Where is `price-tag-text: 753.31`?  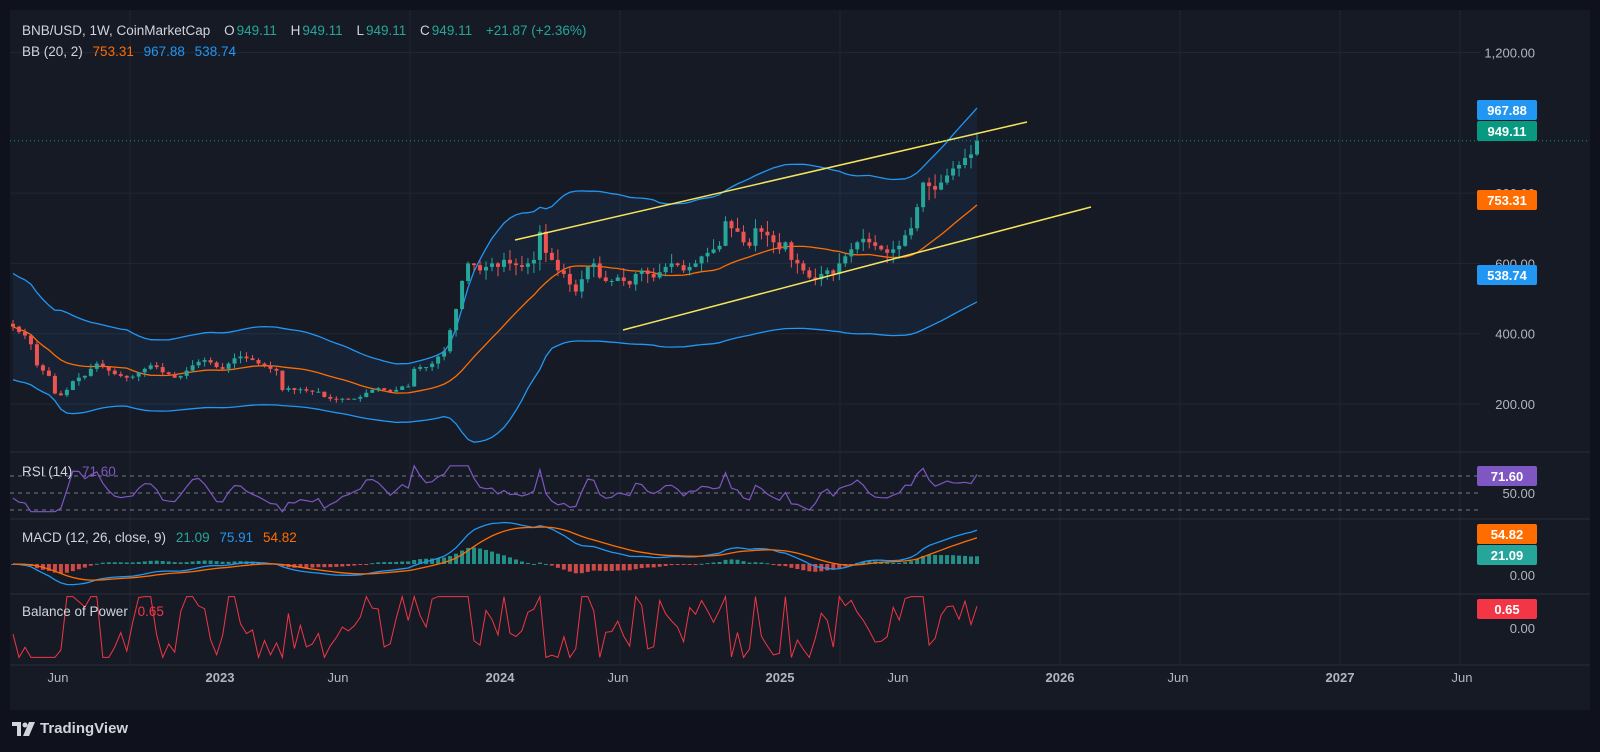
price-tag-text: 753.31 is located at coordinates (1507, 200).